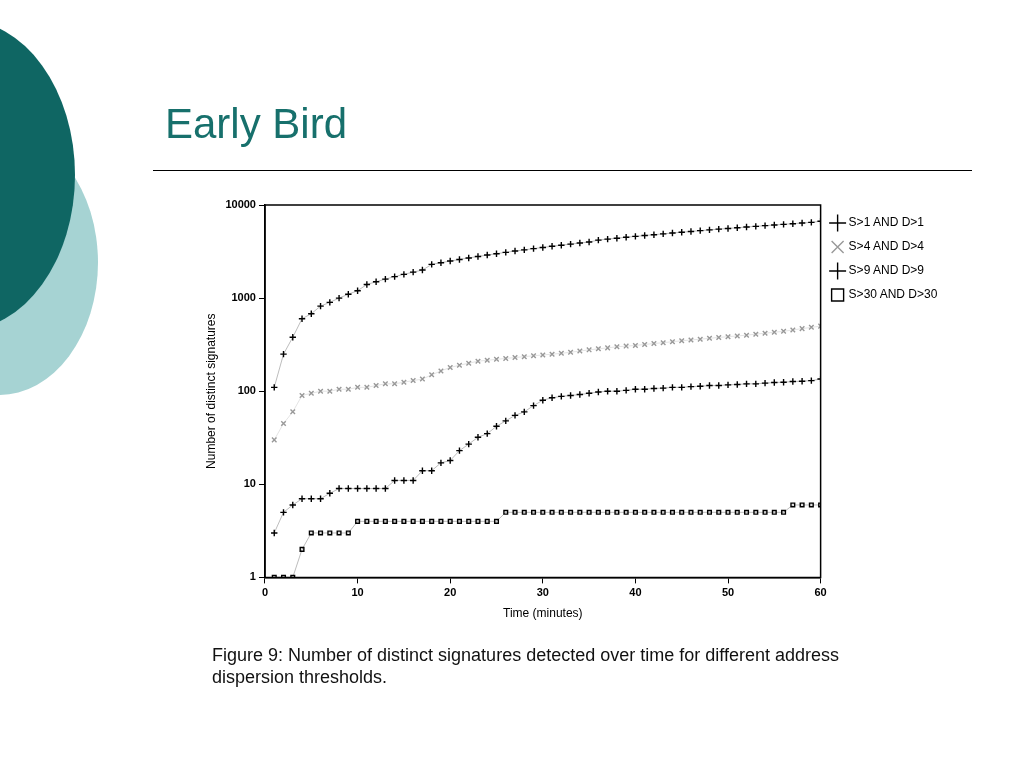 The width and height of the screenshot is (1024, 768). I want to click on y-tick-label: 1000, so click(243, 297).